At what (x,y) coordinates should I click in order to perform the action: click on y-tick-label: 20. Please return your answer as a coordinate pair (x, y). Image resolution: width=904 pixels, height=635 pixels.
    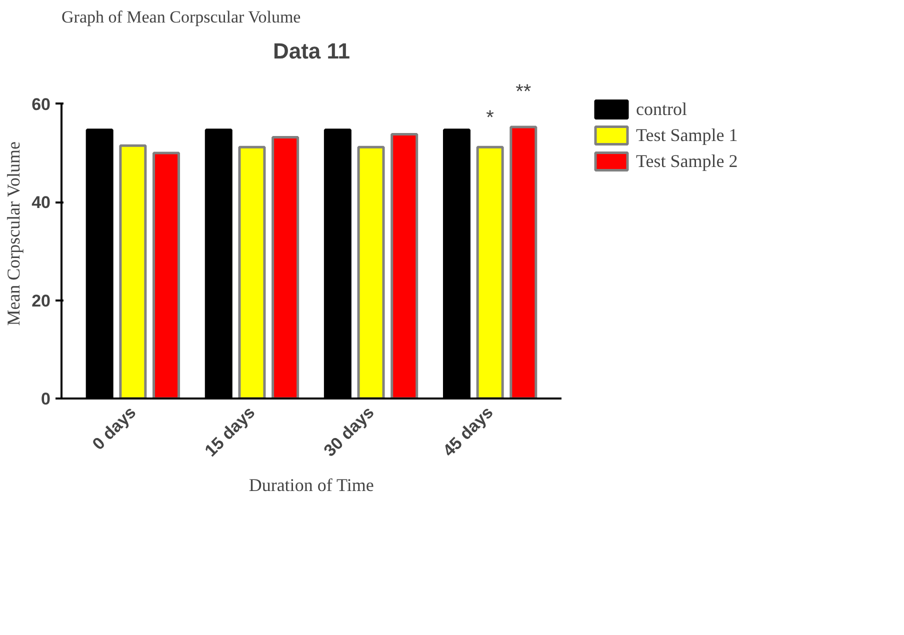
    Looking at the image, I should click on (41, 300).